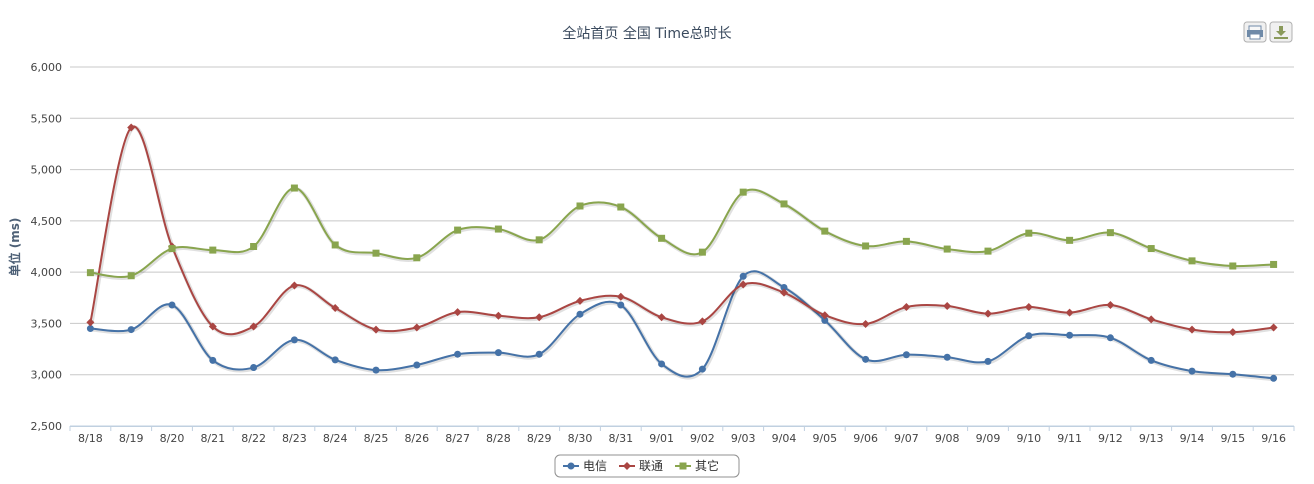 The height and width of the screenshot is (484, 1314). What do you see at coordinates (457, 438) in the screenshot?
I see `x-tick-label: 8/27` at bounding box center [457, 438].